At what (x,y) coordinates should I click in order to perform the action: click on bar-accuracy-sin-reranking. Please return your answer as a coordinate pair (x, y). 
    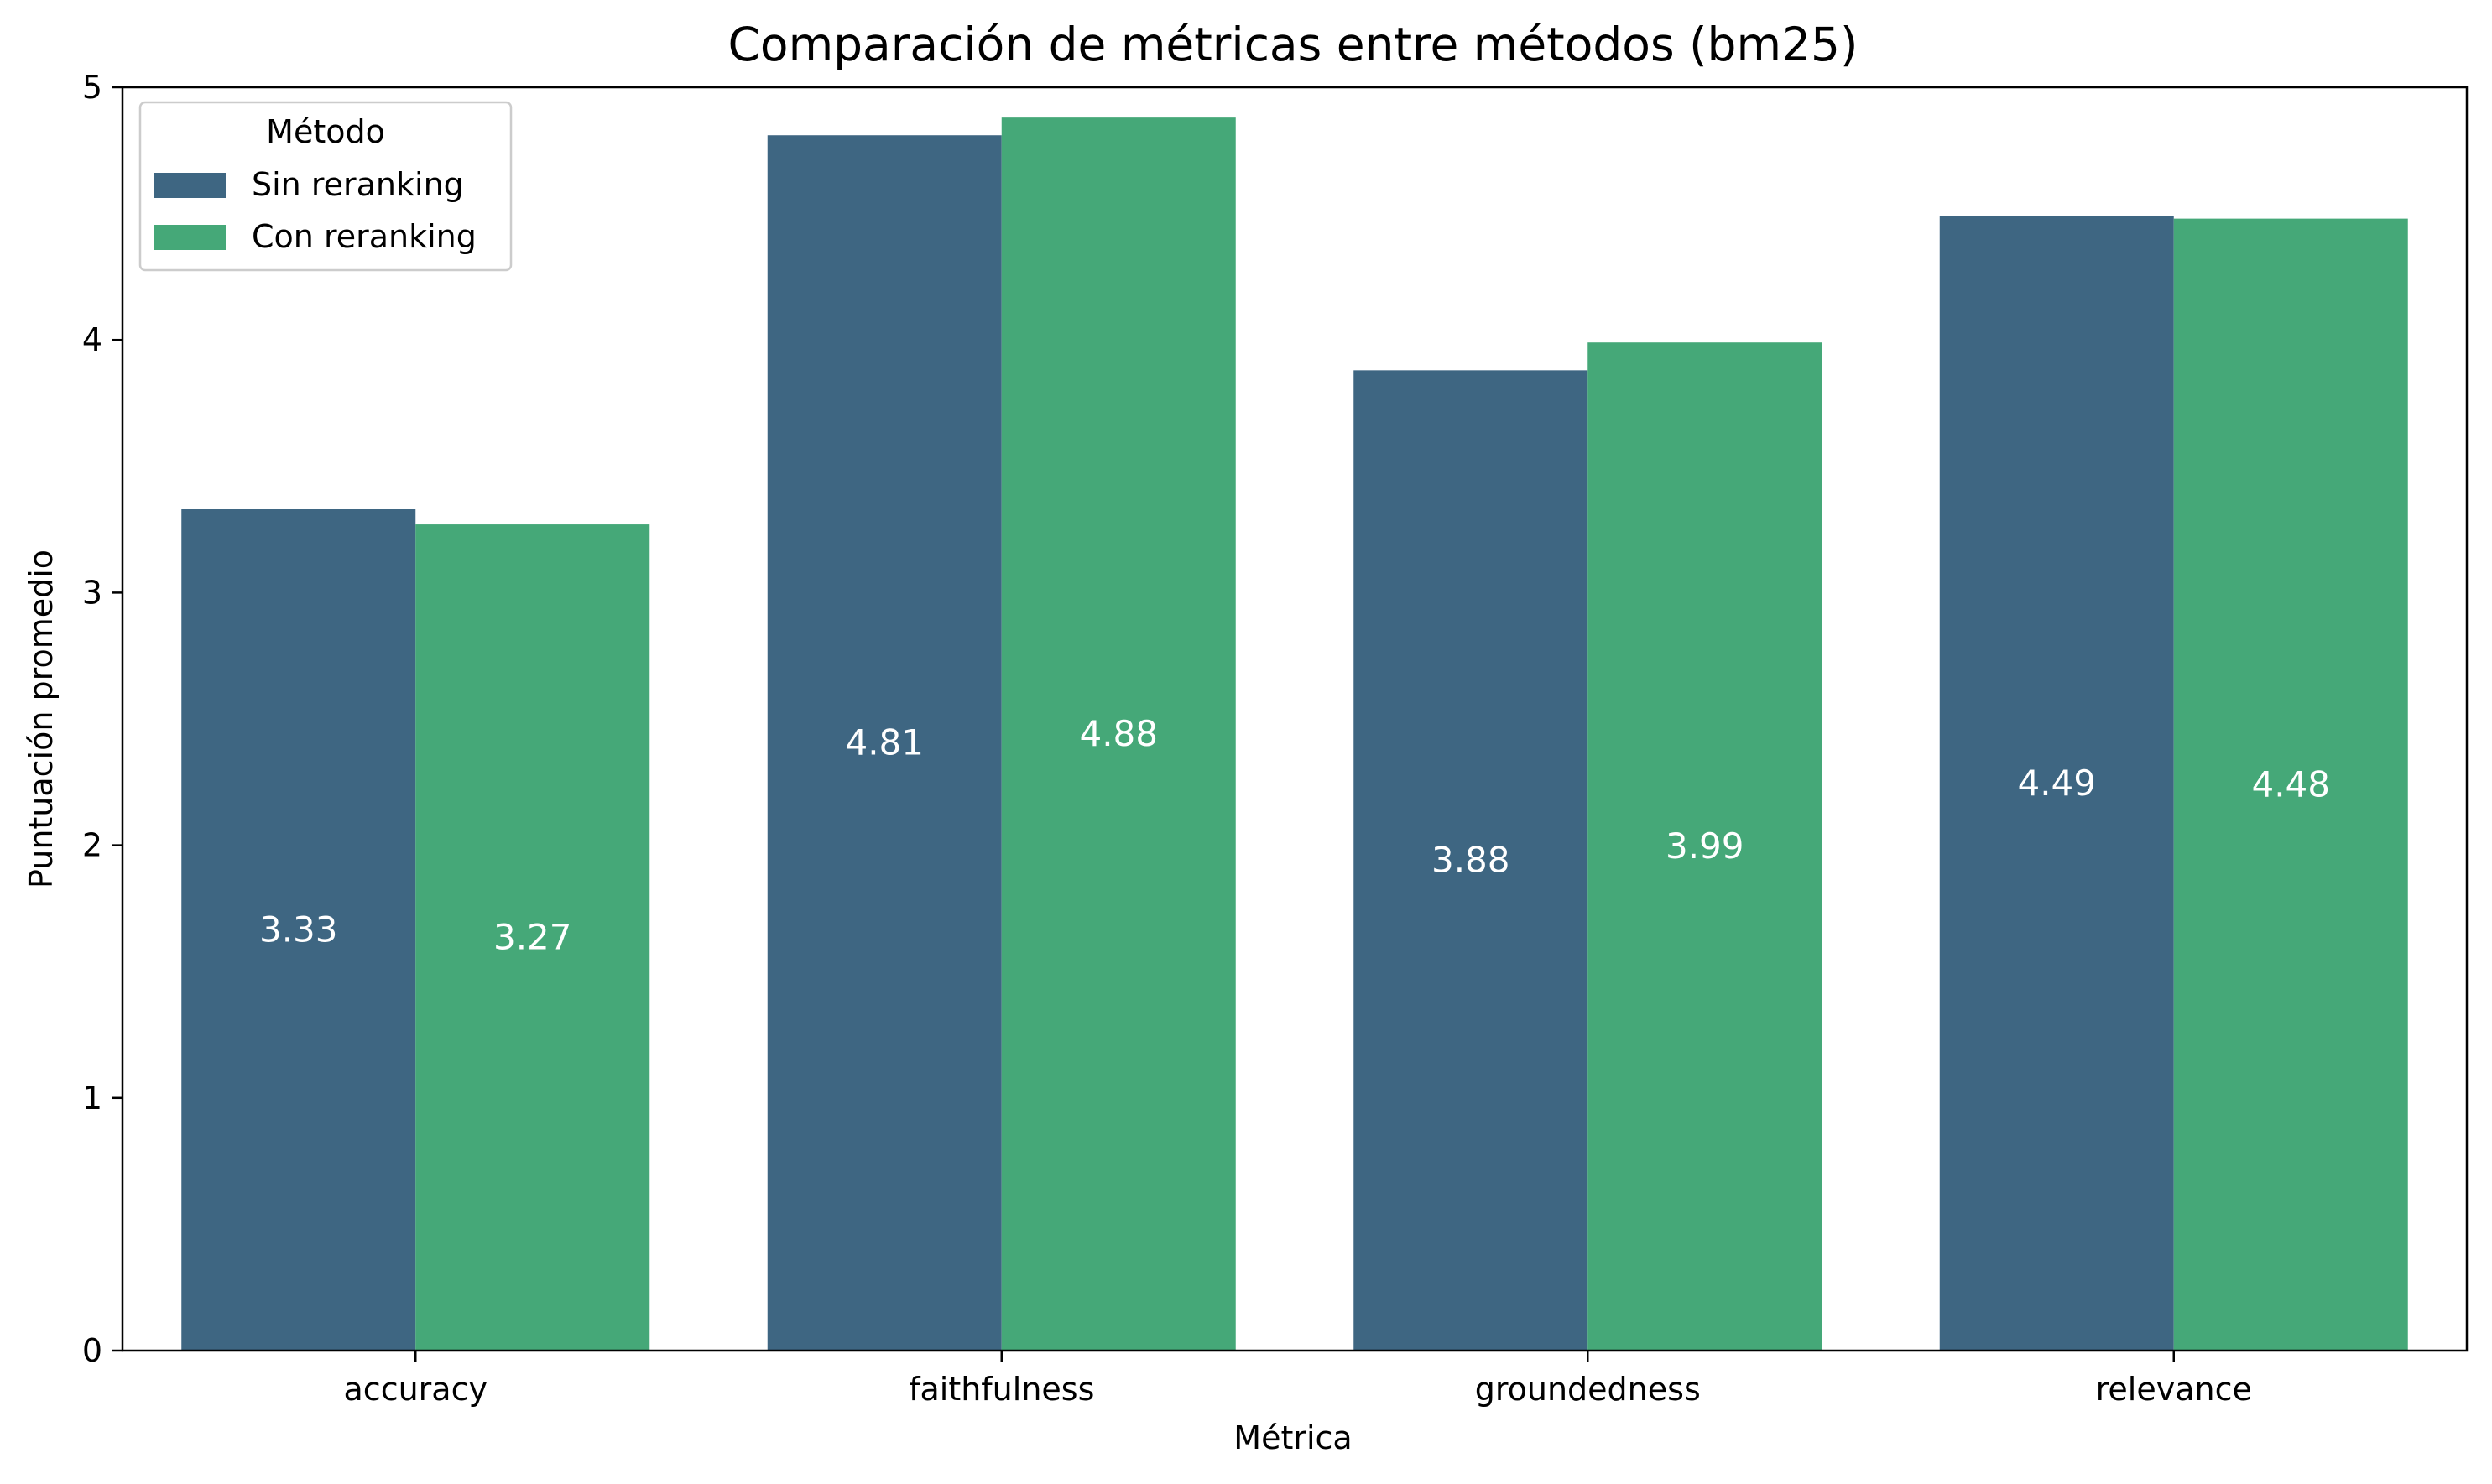
    Looking at the image, I should click on (299, 930).